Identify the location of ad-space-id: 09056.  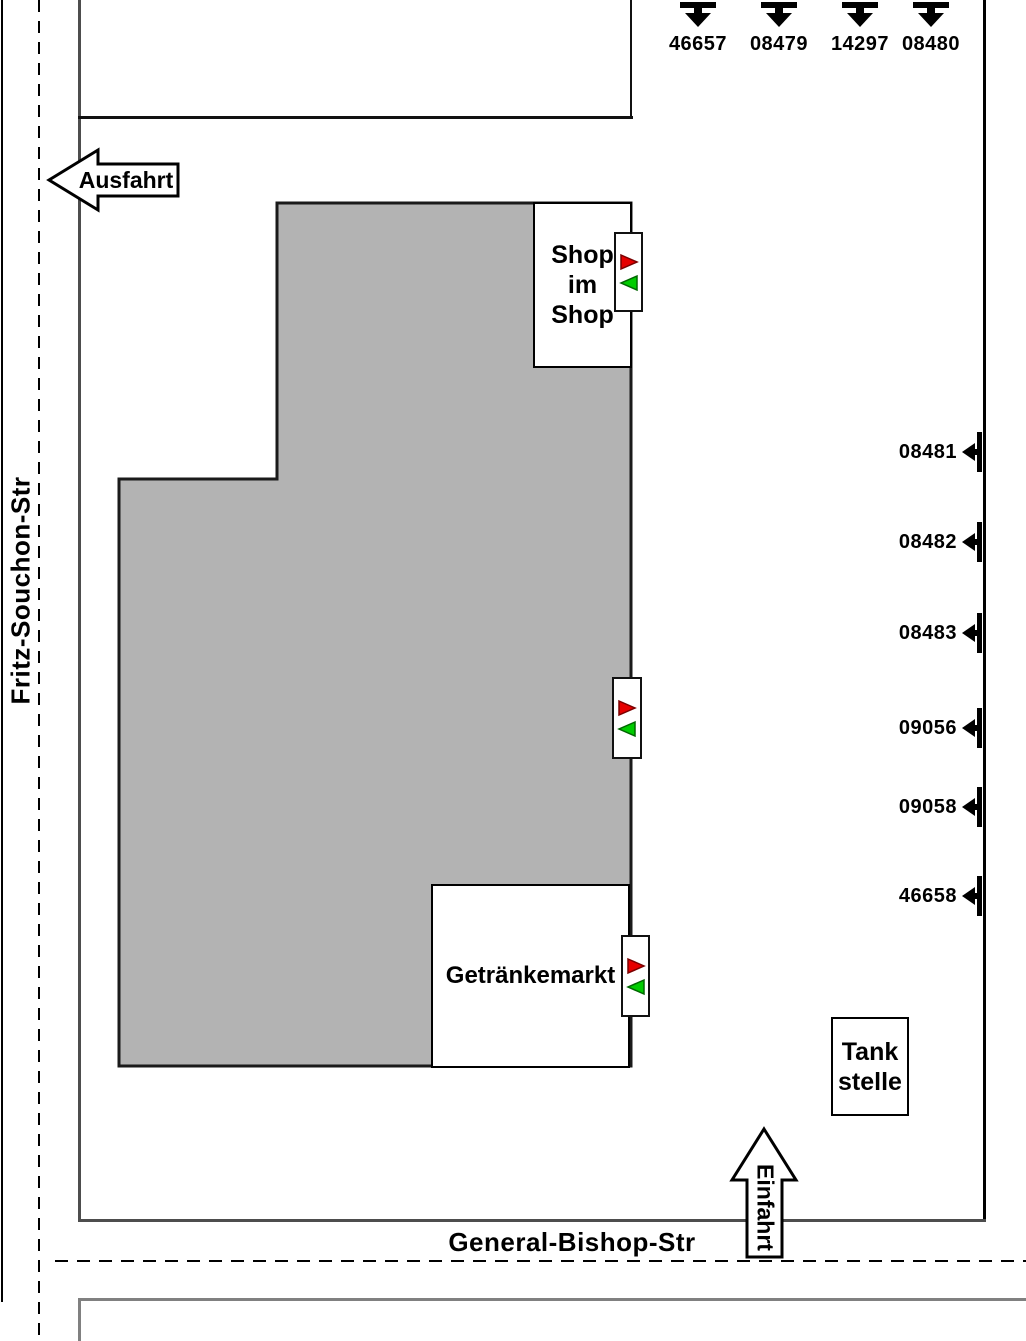
(927, 727).